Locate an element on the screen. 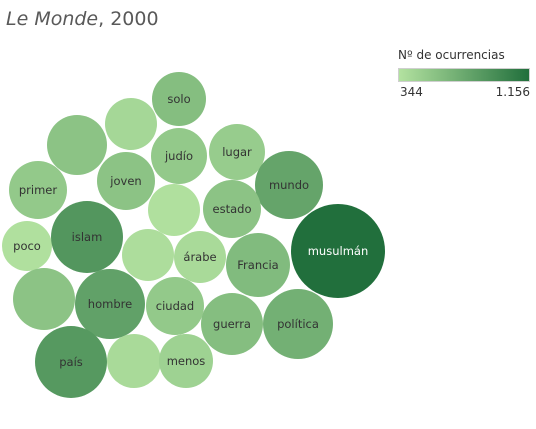  bubble-label: poco is located at coordinates (27, 246).